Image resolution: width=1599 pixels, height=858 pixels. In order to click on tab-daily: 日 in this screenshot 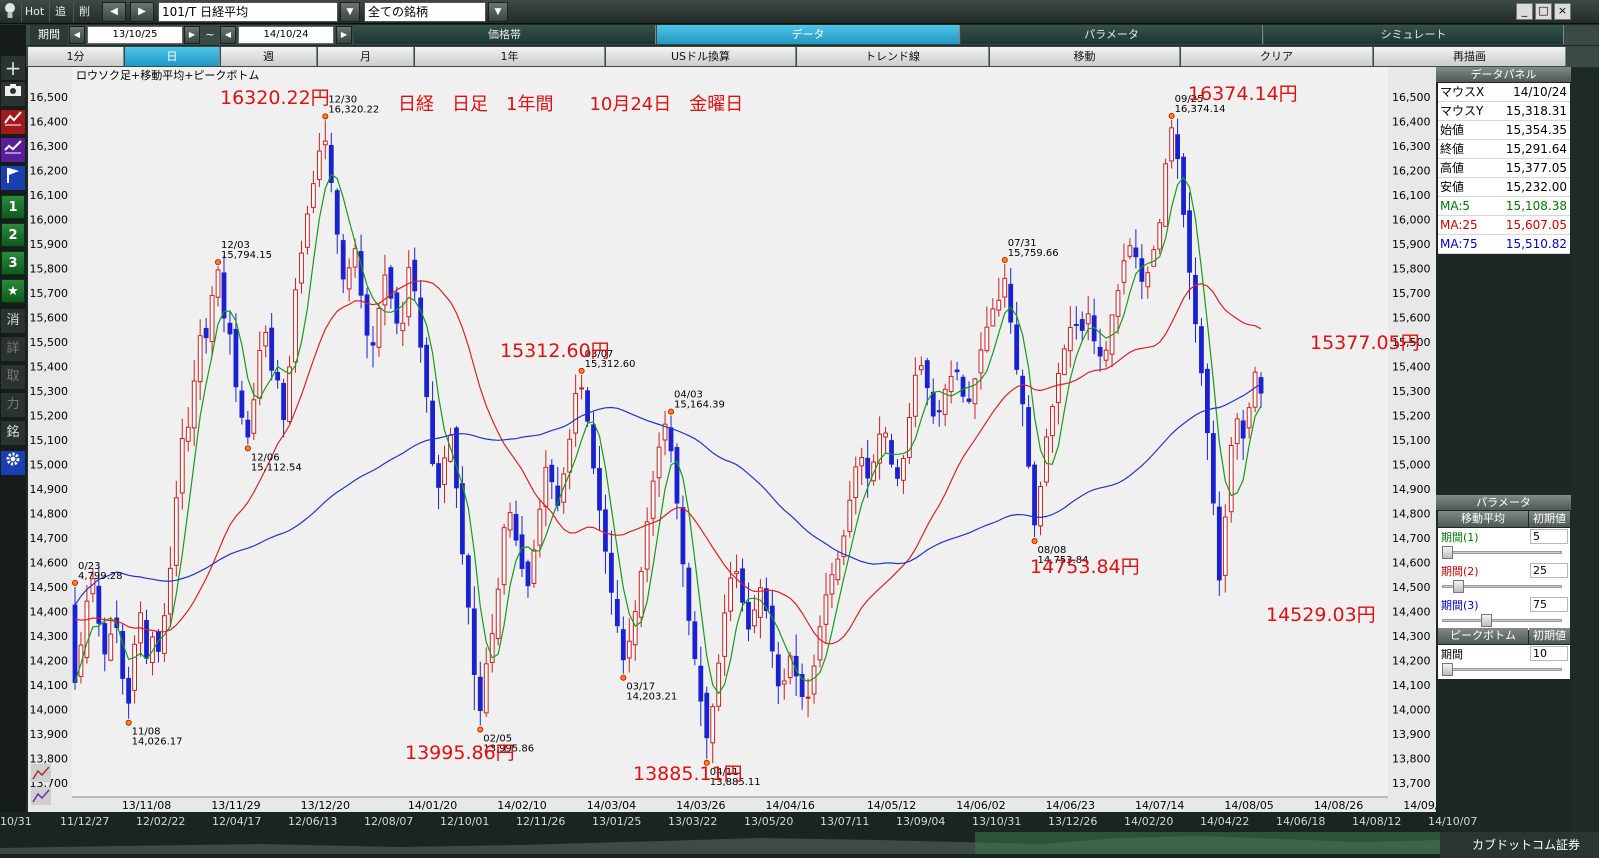, I will do `click(172, 56)`.